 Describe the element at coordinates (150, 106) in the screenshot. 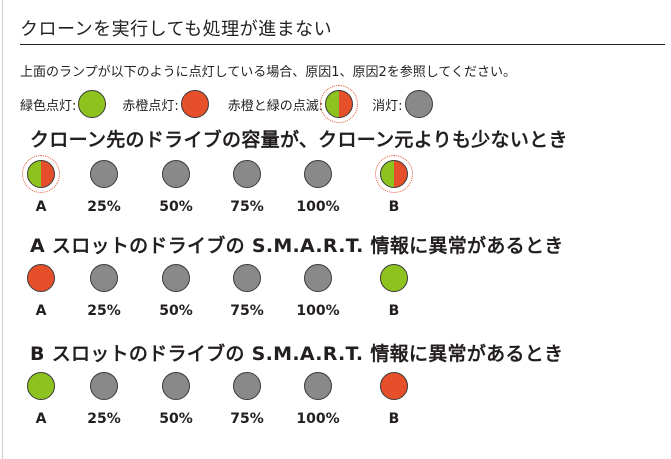

I see `legend-amber-on-label: 赤橙点灯:` at that location.